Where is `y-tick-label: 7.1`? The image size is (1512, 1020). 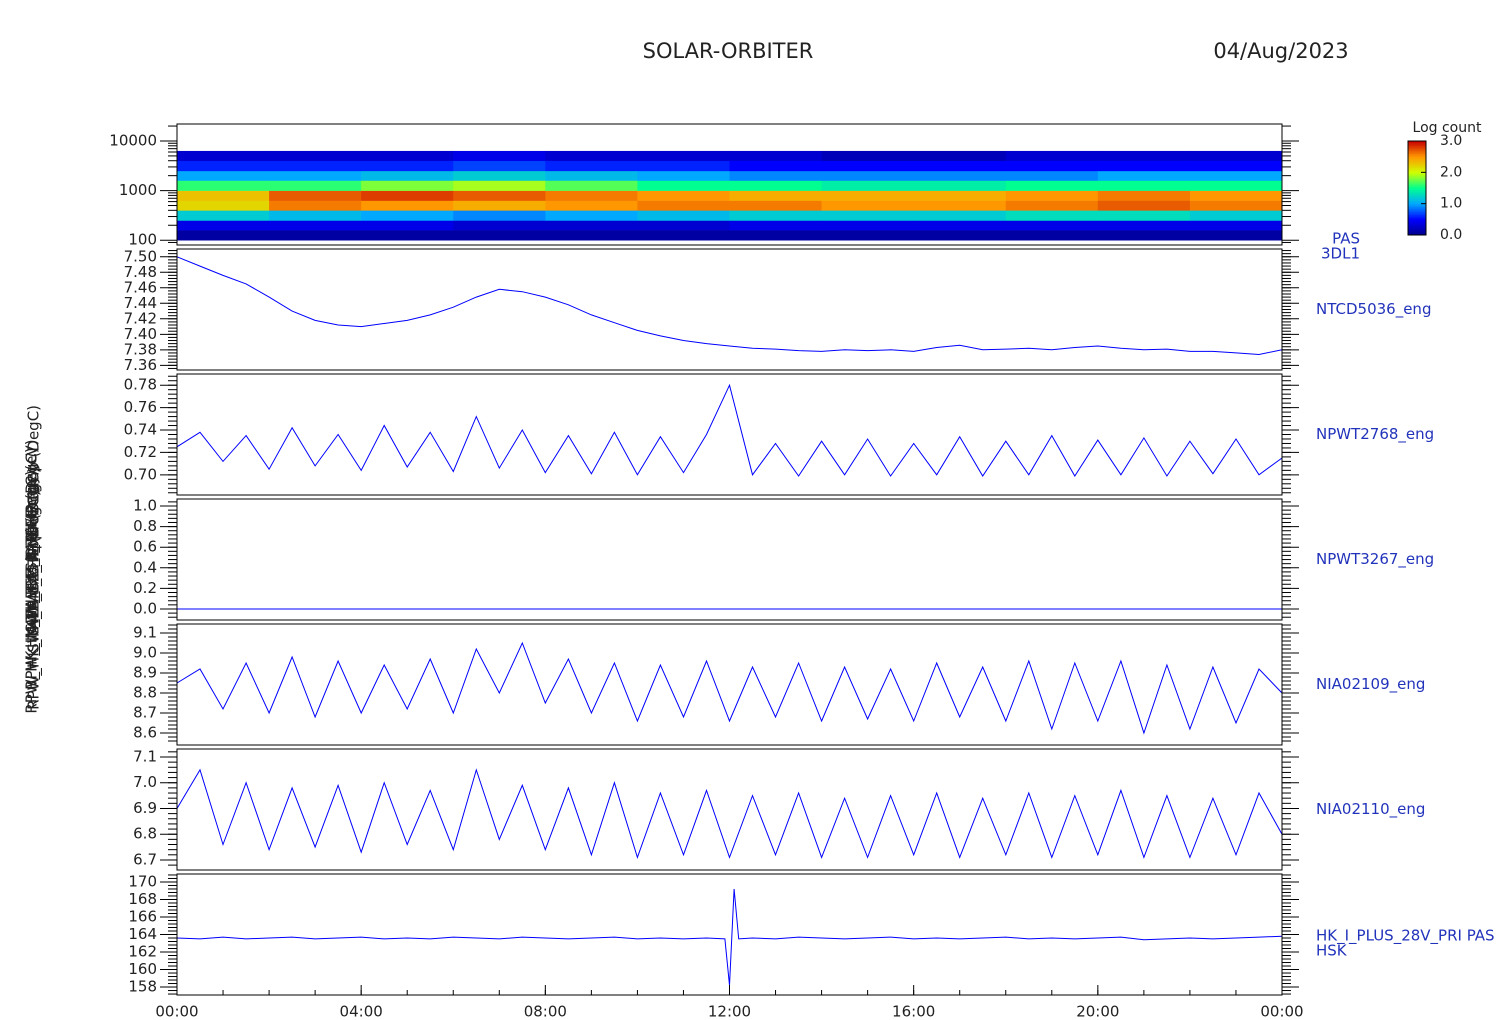
y-tick-label: 7.1 is located at coordinates (145, 756).